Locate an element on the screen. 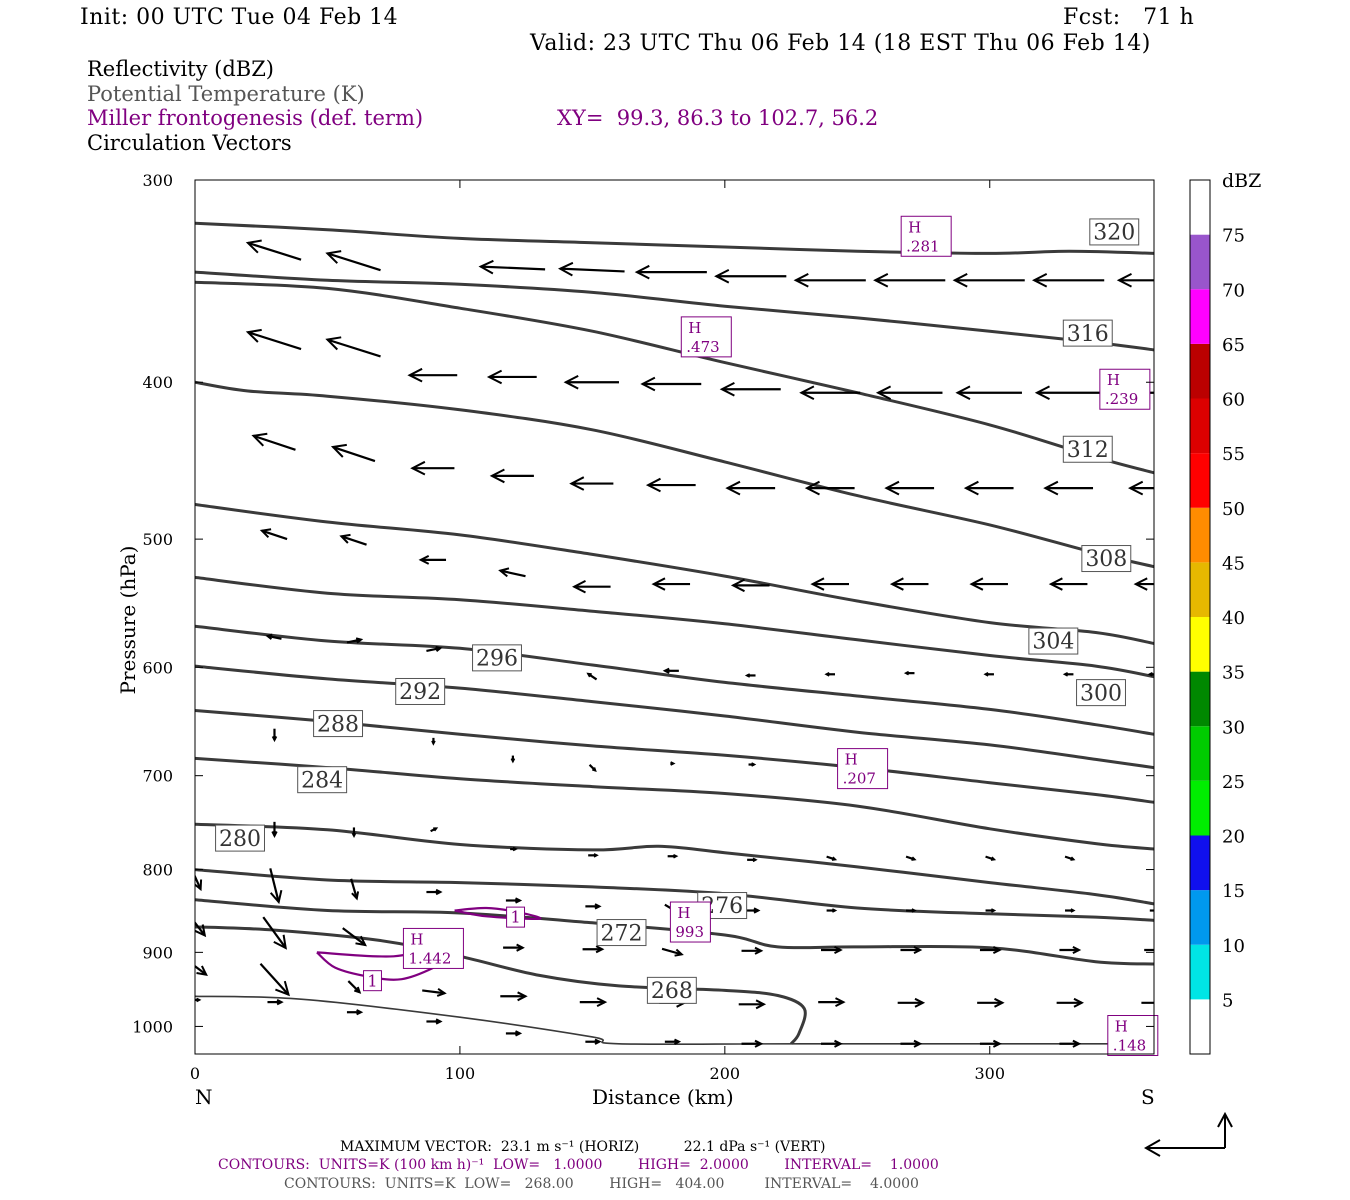  y-tick-label: 400 is located at coordinates (157, 382).